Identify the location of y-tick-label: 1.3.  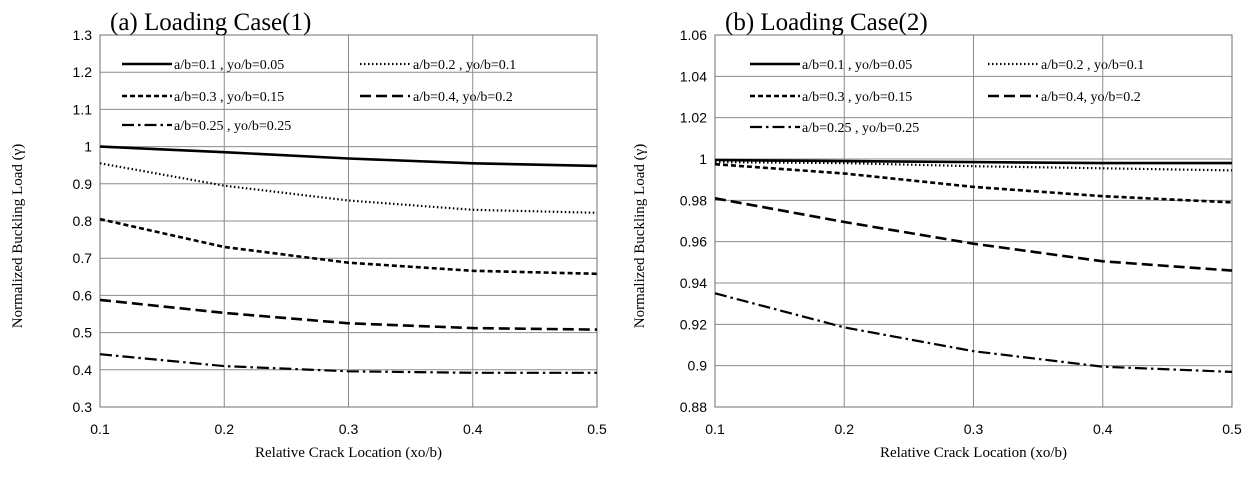
(83, 35).